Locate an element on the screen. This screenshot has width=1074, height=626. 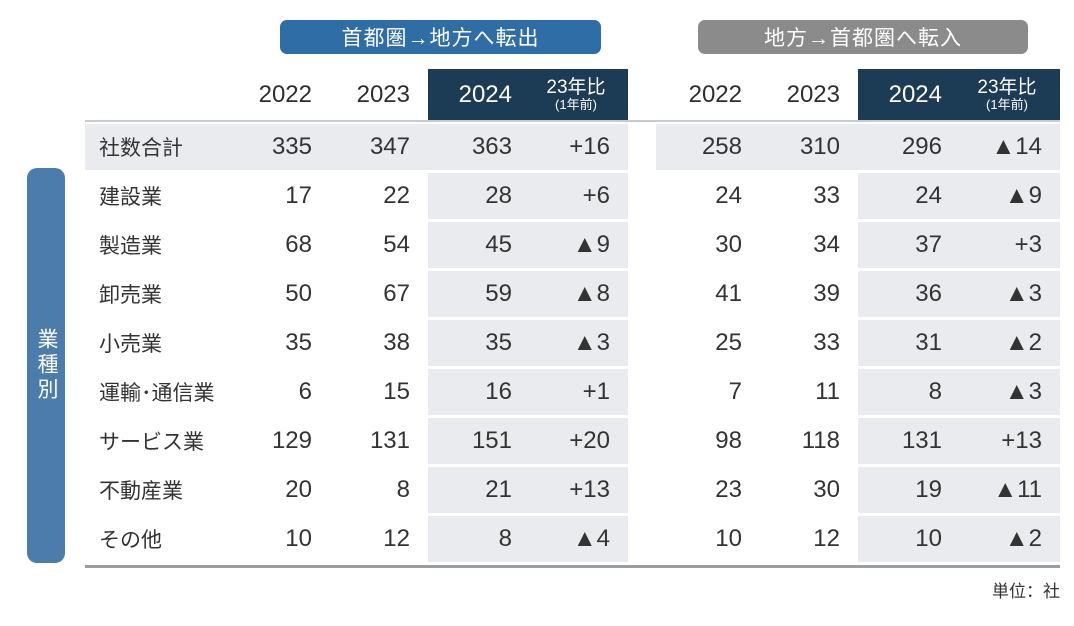
table-row: 小売業 35 38 35 ▲3 25 33 31 ▲2 is located at coordinates (572, 343).